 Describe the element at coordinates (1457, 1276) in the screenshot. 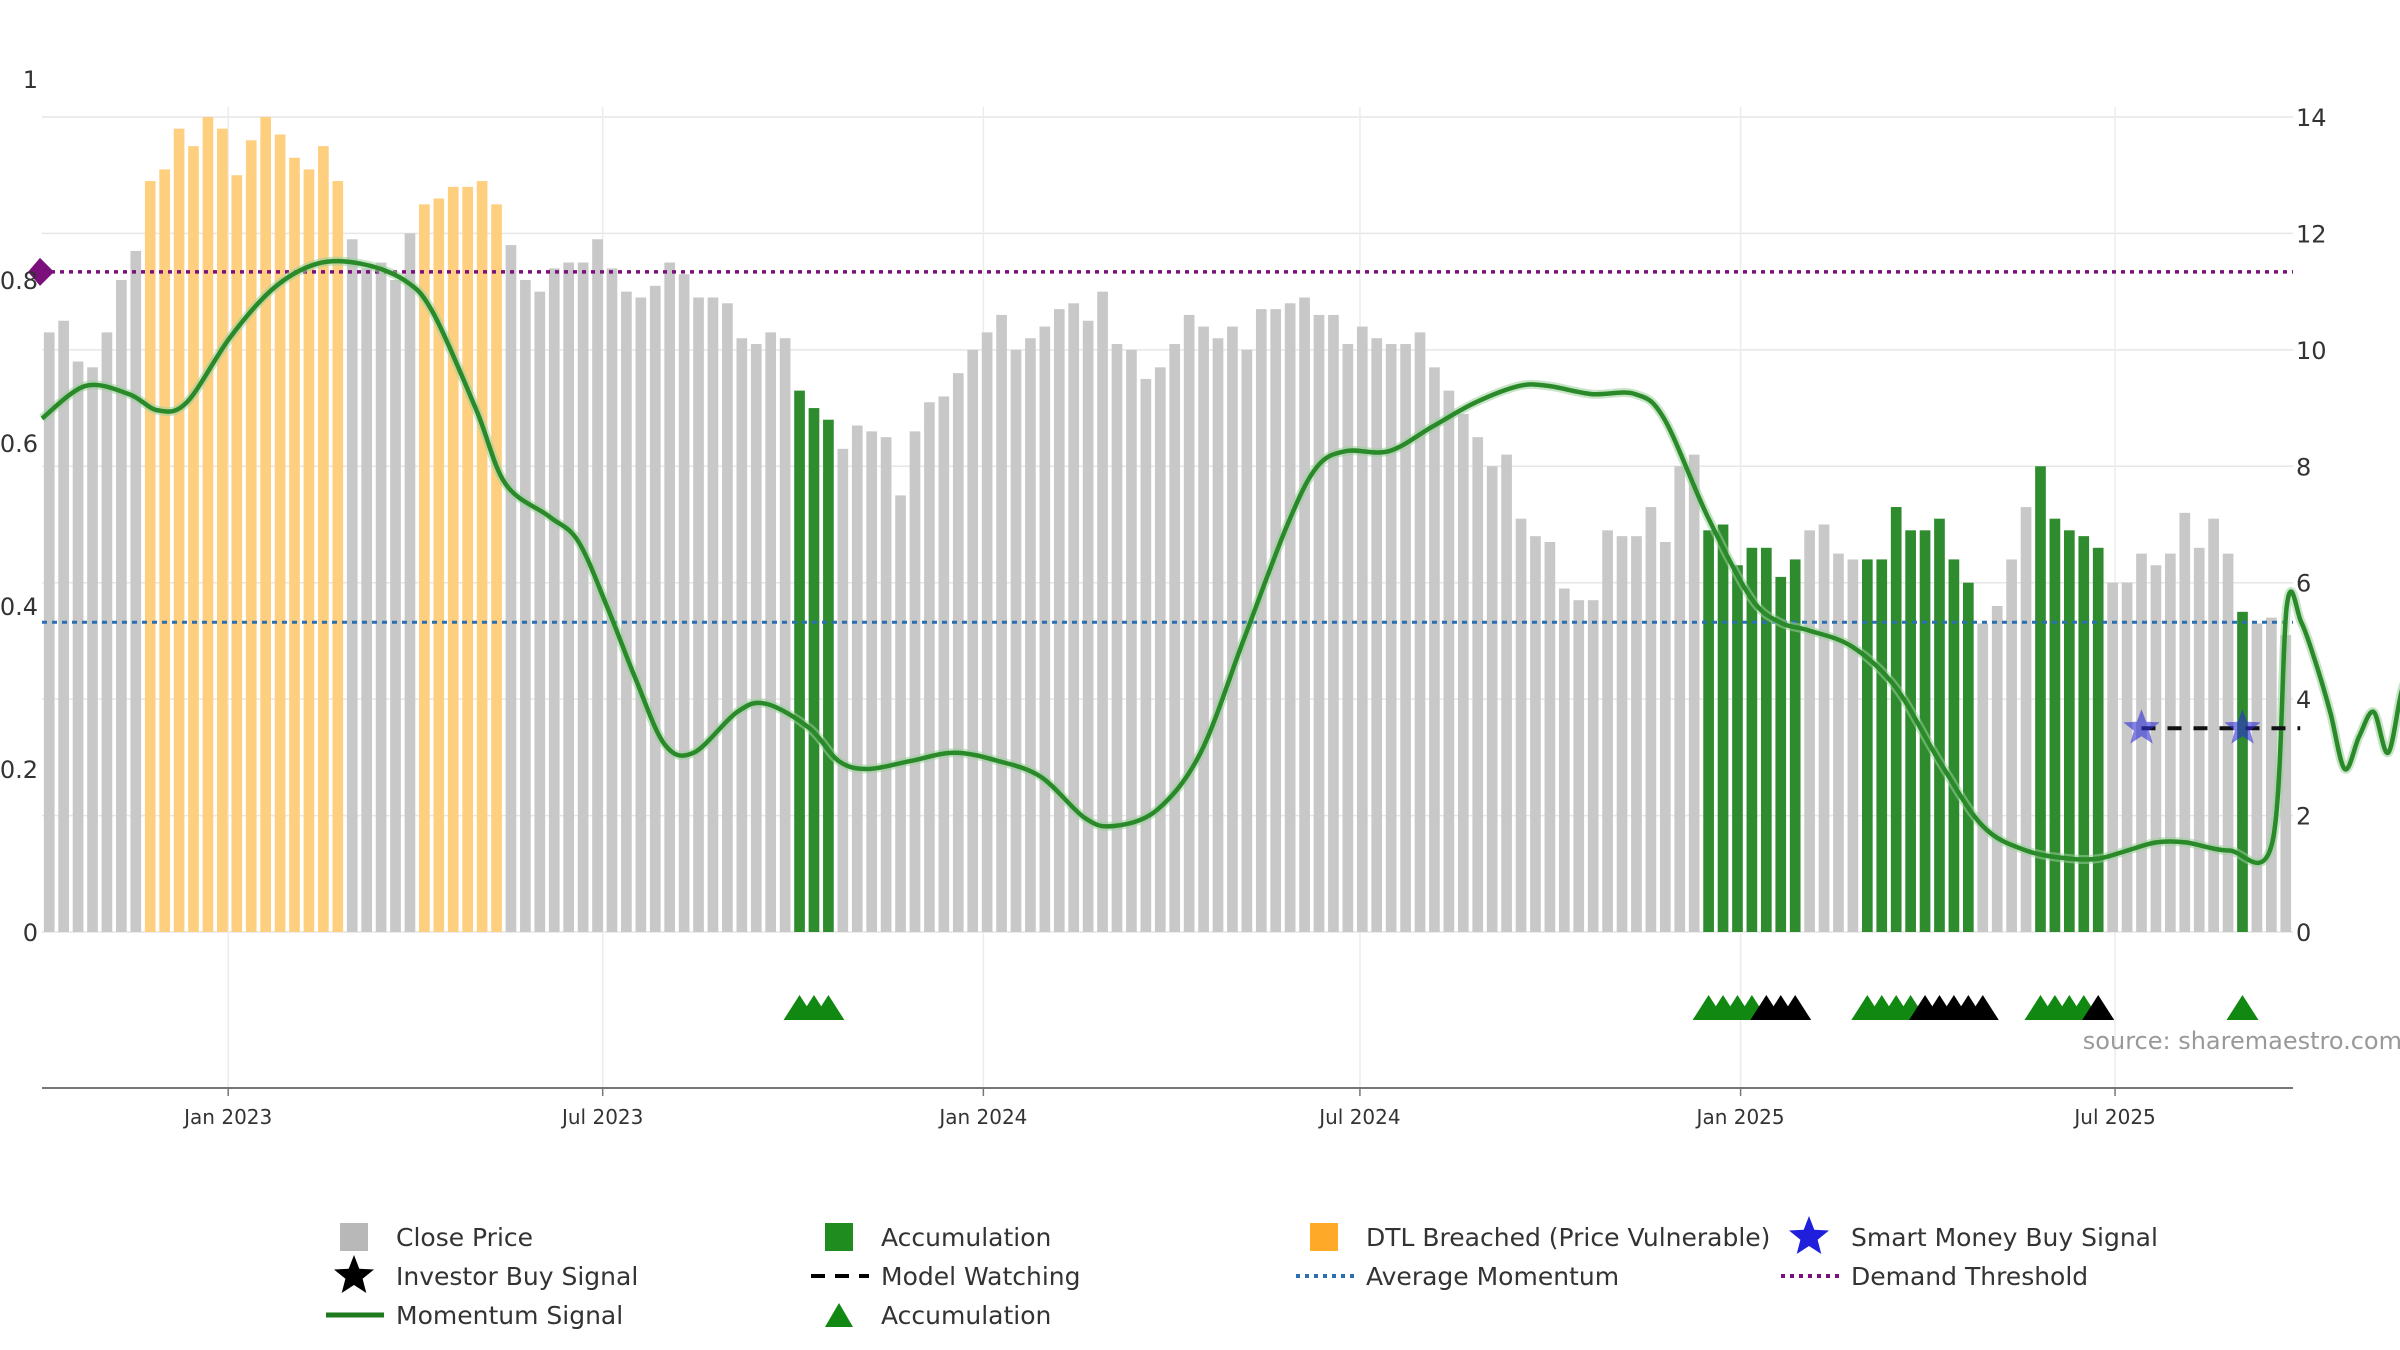

I see `legend-item: Average Momentum` at that location.